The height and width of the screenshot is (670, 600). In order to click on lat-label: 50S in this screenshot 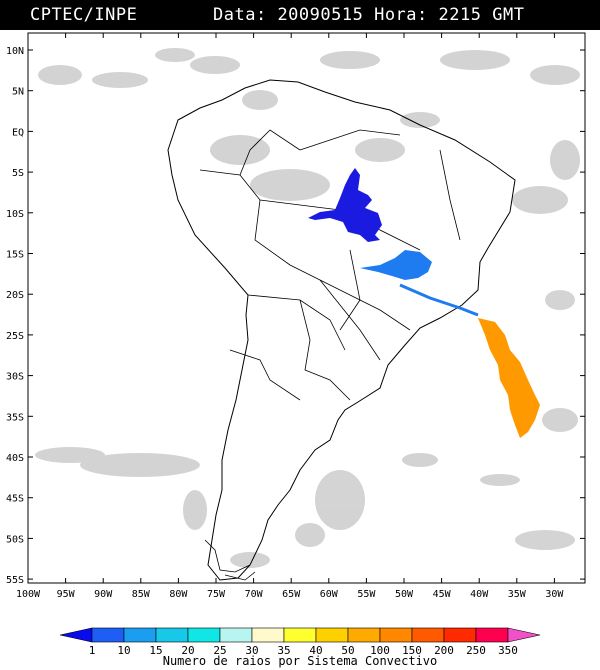, I will do `click(15, 539)`.